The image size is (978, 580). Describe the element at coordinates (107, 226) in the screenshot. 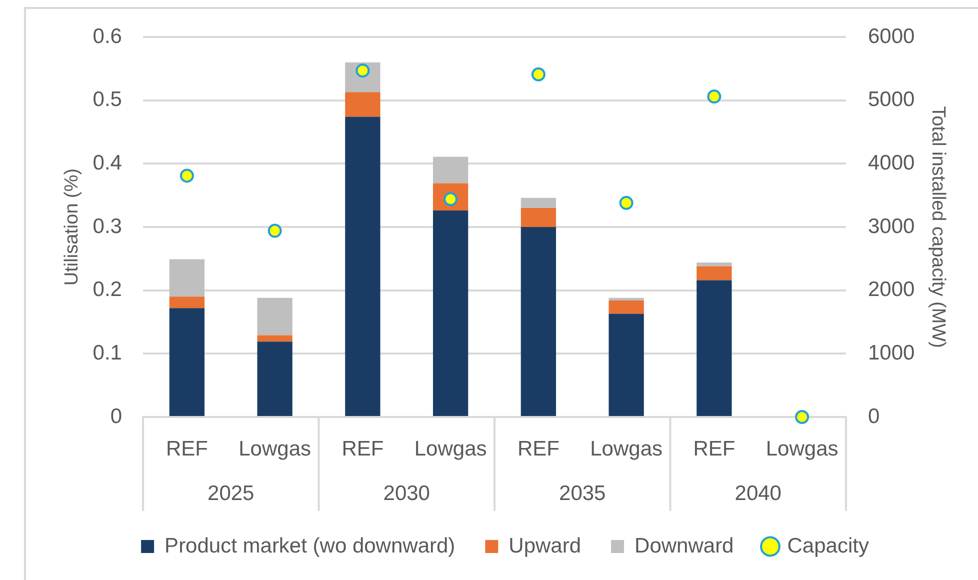

I see `y-tick-label: 0.3` at that location.